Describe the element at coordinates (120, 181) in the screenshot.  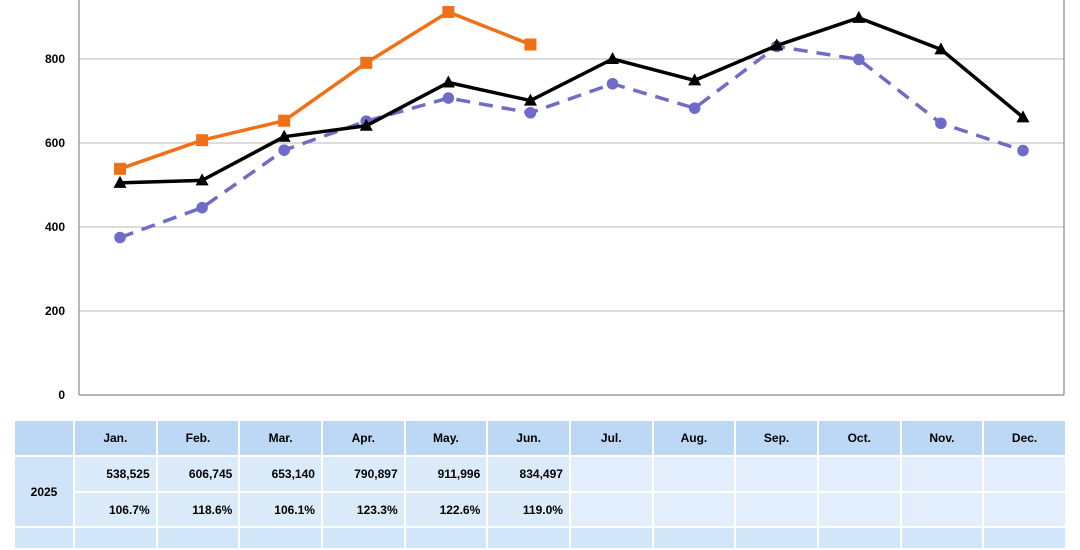
I see `series-2024-point-jan` at that location.